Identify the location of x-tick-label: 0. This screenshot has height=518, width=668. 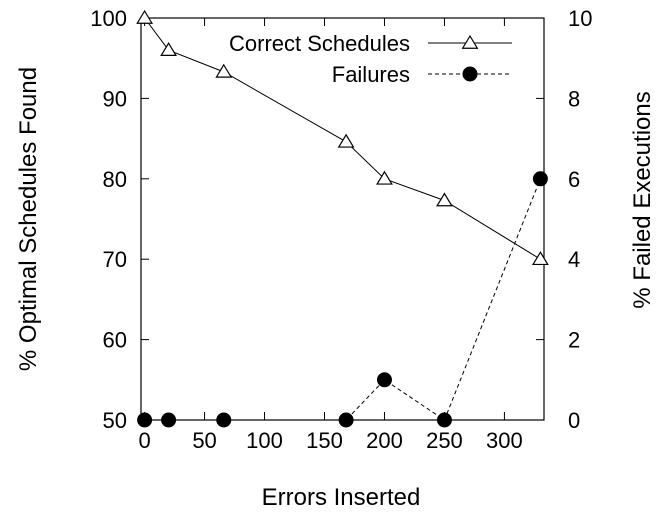
(144, 440).